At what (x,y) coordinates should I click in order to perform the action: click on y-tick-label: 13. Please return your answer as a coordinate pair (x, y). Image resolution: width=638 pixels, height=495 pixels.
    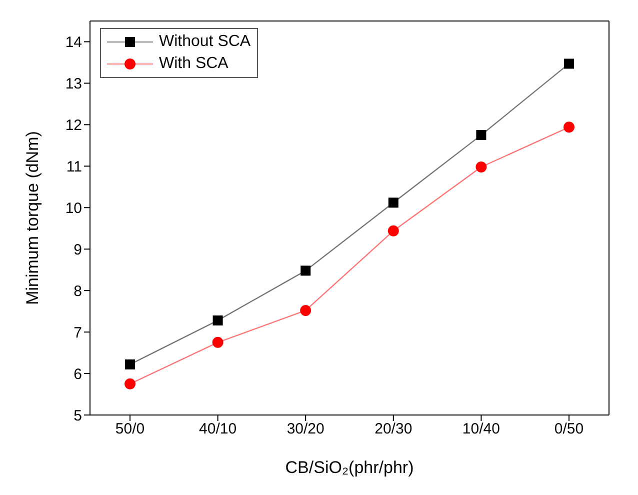
    Looking at the image, I should click on (73, 84).